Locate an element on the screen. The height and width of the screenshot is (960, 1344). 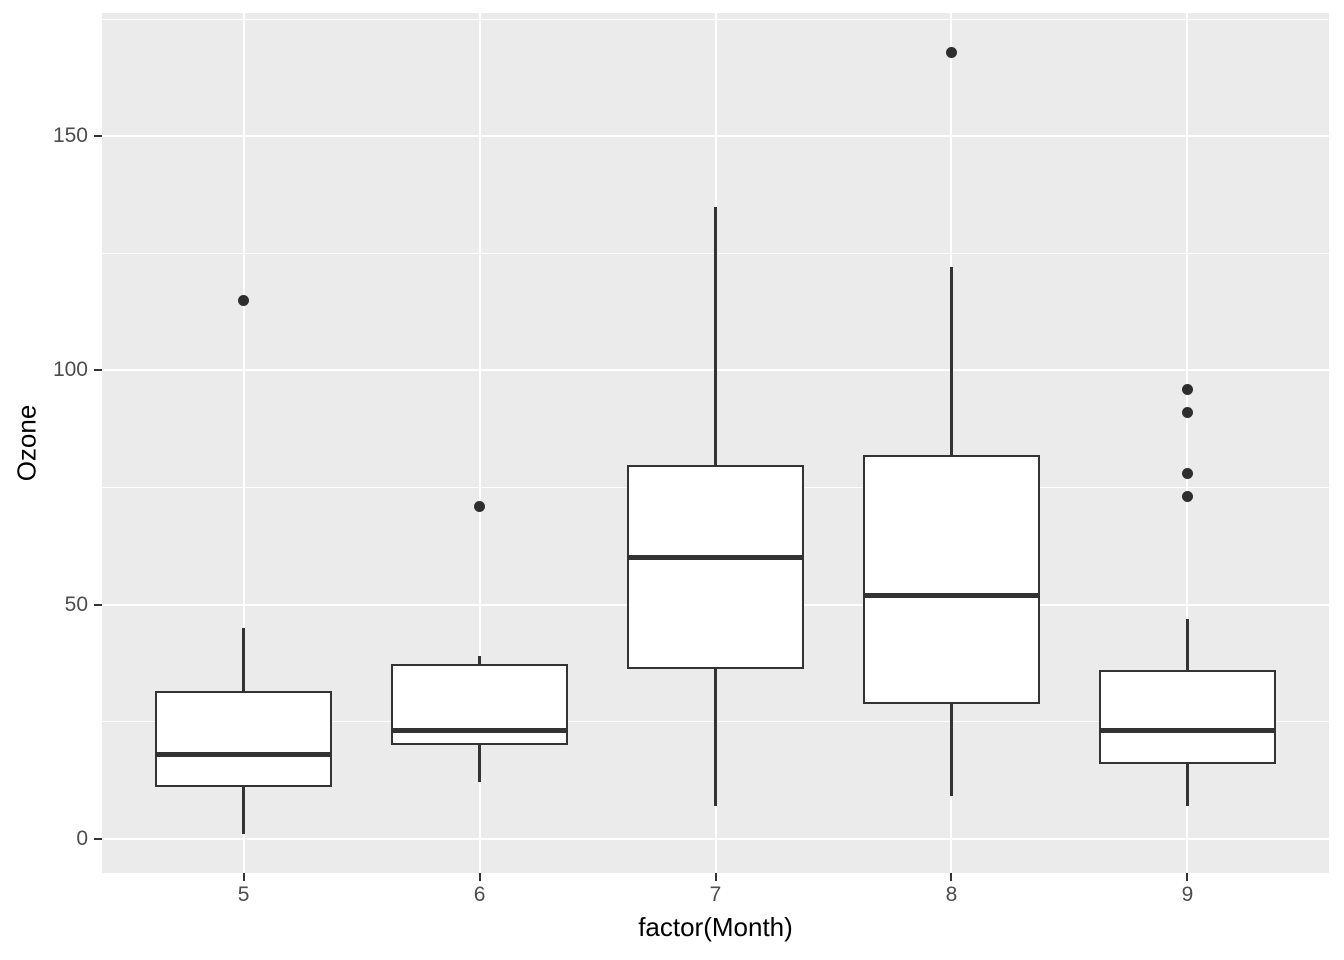
x-axis-title: factor(Month) is located at coordinates (715, 927).